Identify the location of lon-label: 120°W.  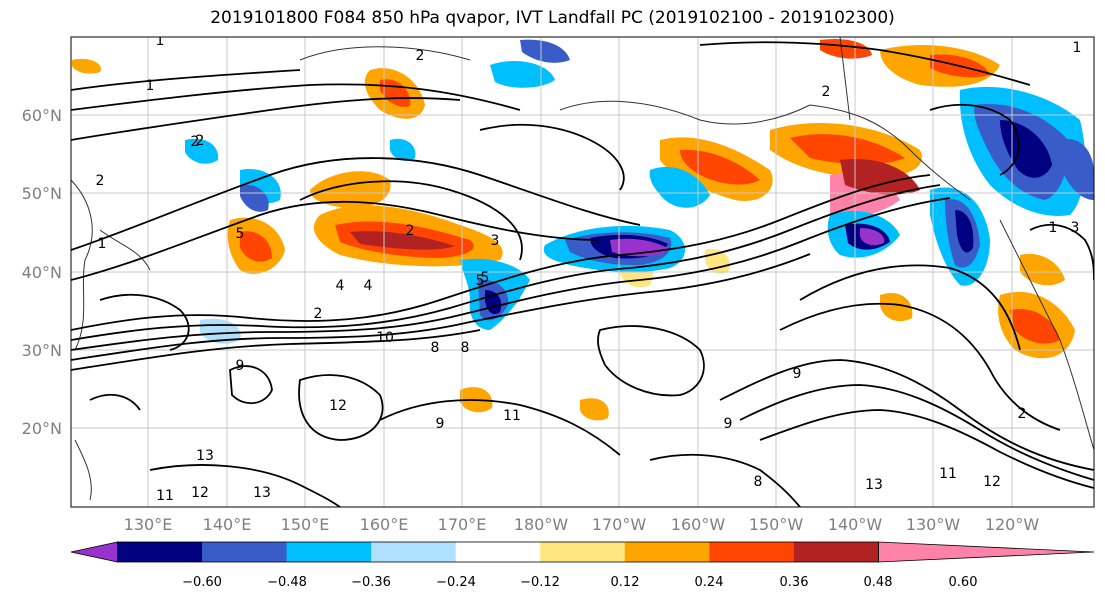
(1012, 524).